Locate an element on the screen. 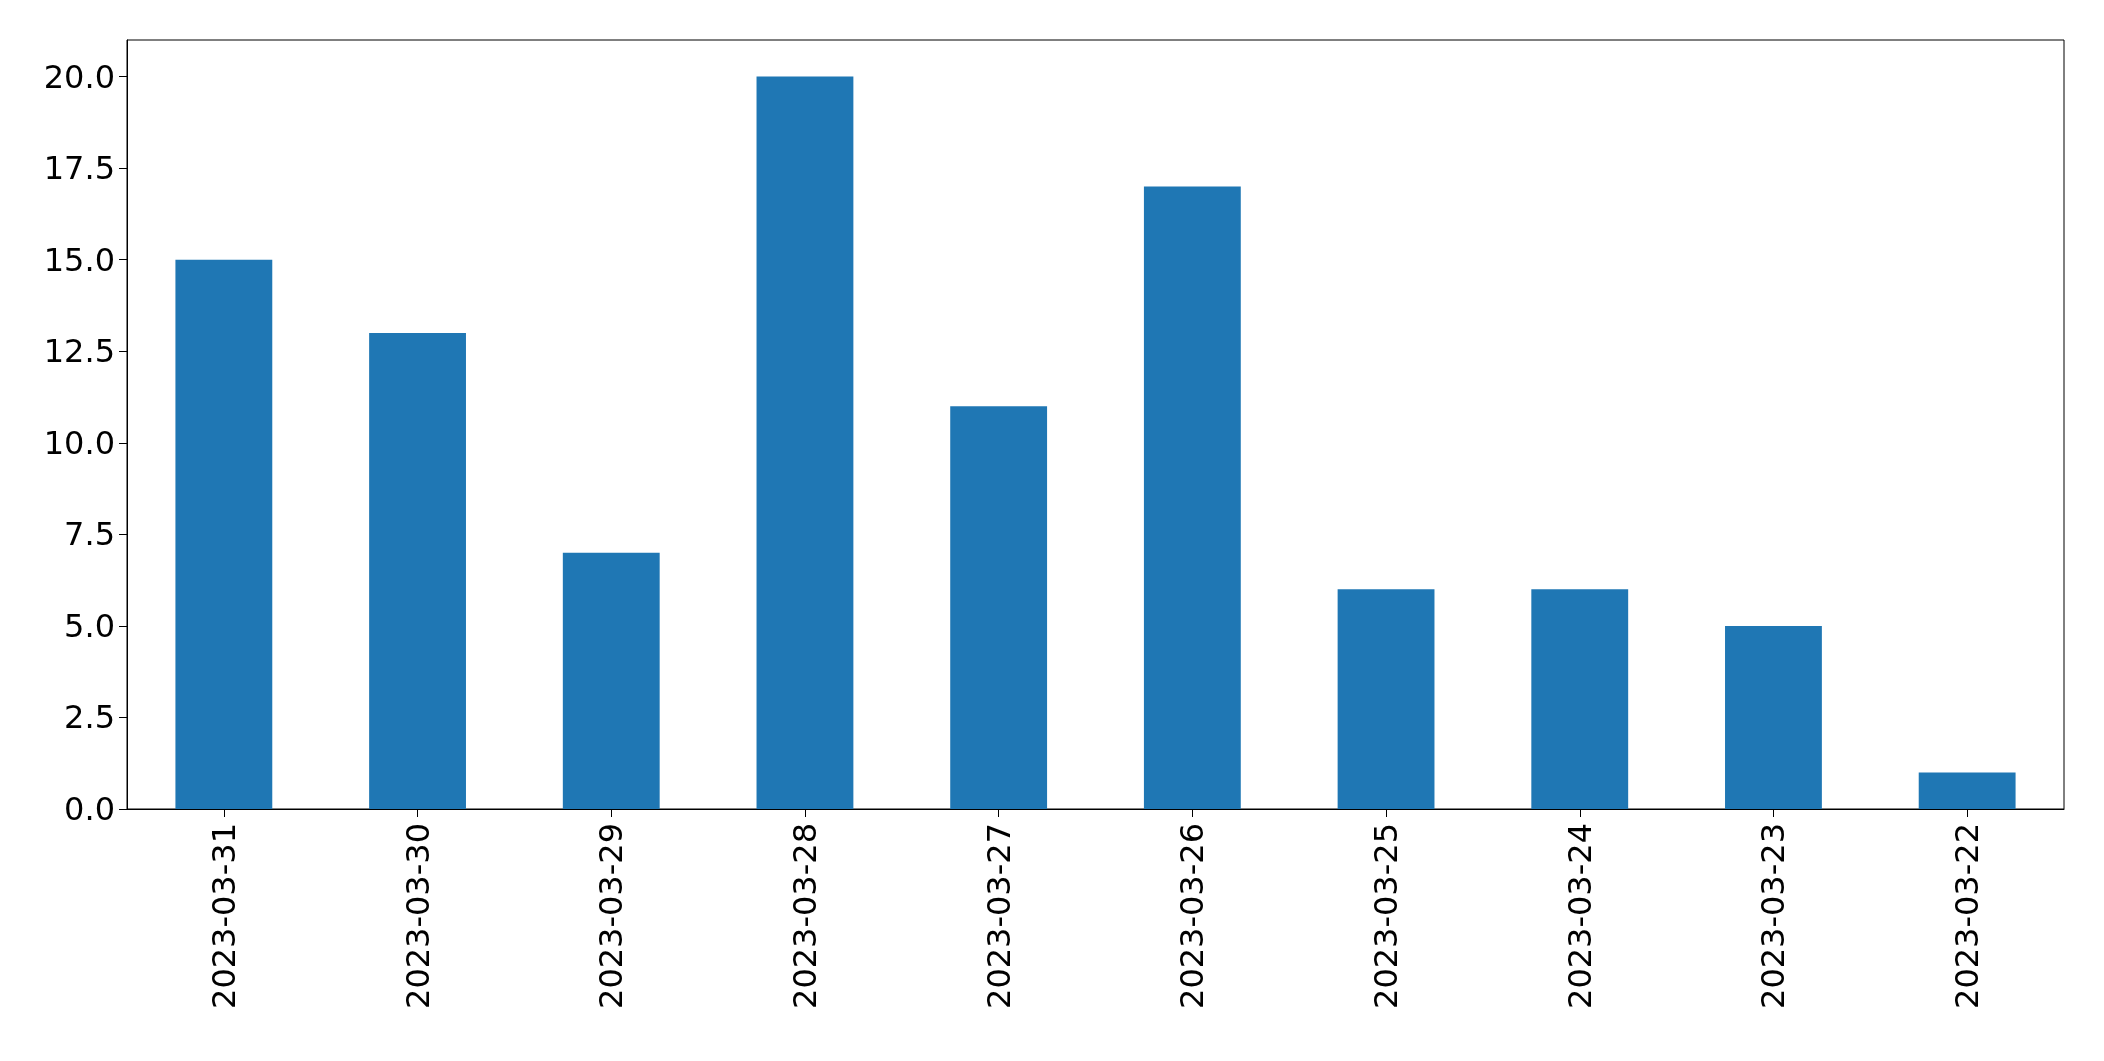 This screenshot has height=1061, width=2104. x-tick-label: 2023-03-23 is located at coordinates (1773, 916).